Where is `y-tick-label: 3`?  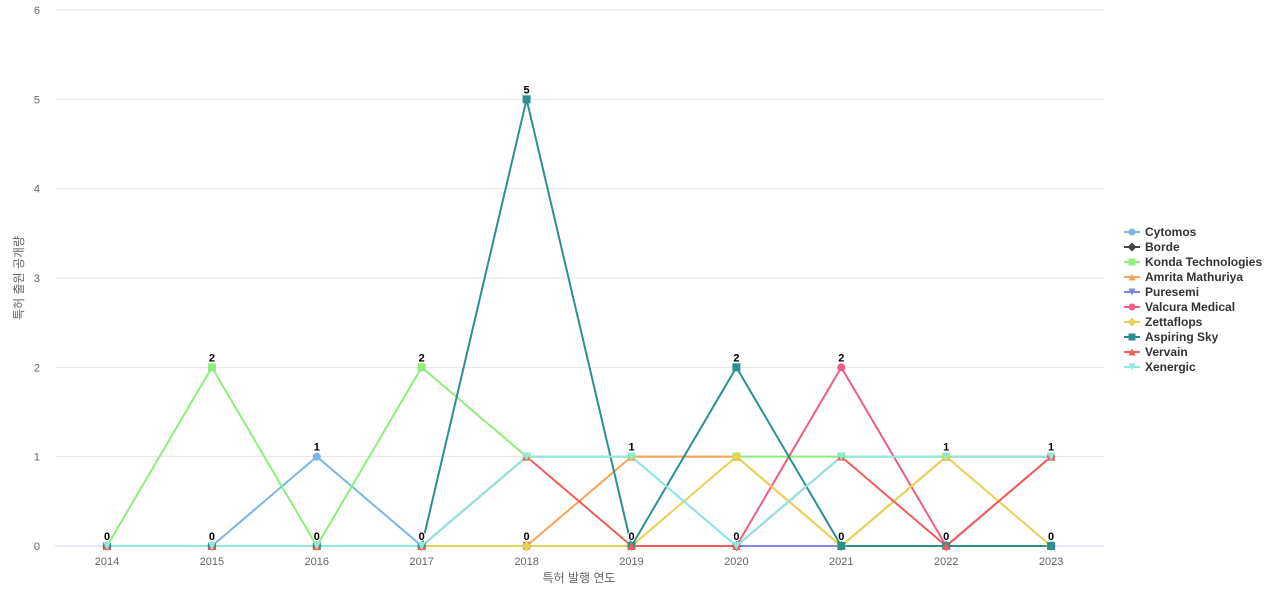
y-tick-label: 3 is located at coordinates (37, 279).